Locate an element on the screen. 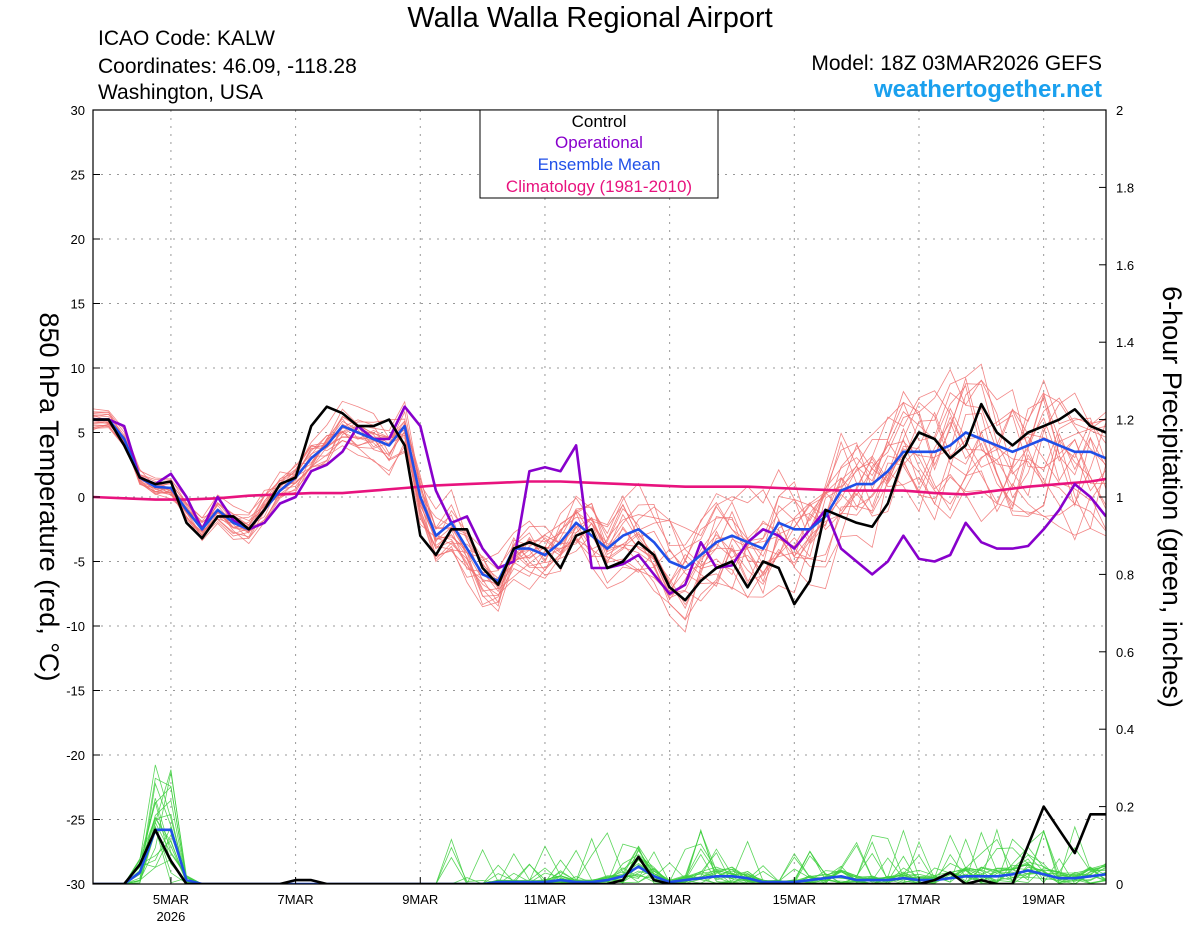 The height and width of the screenshot is (927, 1200). legend-climatology: Climatology (1981-2010) is located at coordinates (599, 186).